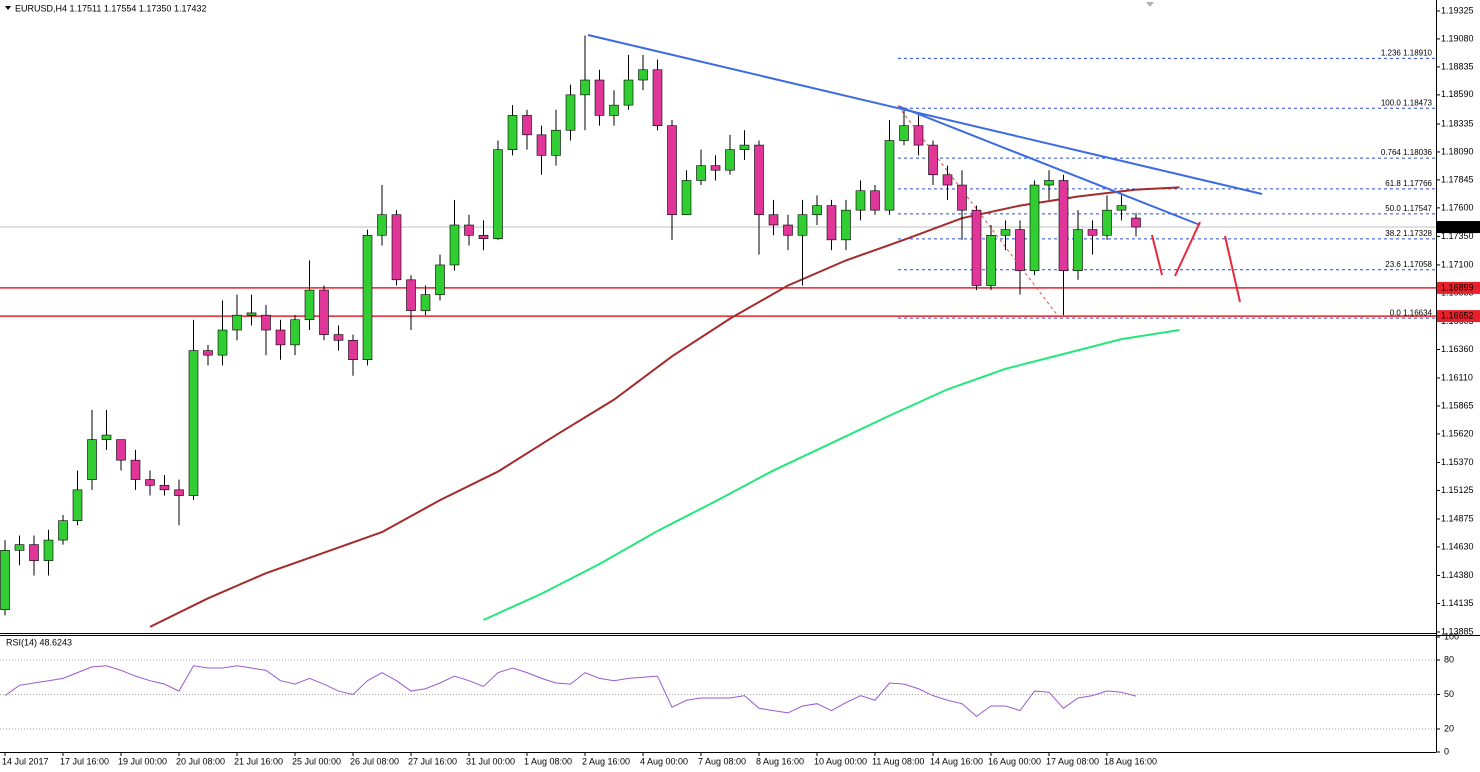  I want to click on x-tick-label: 14 Aug 16:00, so click(956, 761).